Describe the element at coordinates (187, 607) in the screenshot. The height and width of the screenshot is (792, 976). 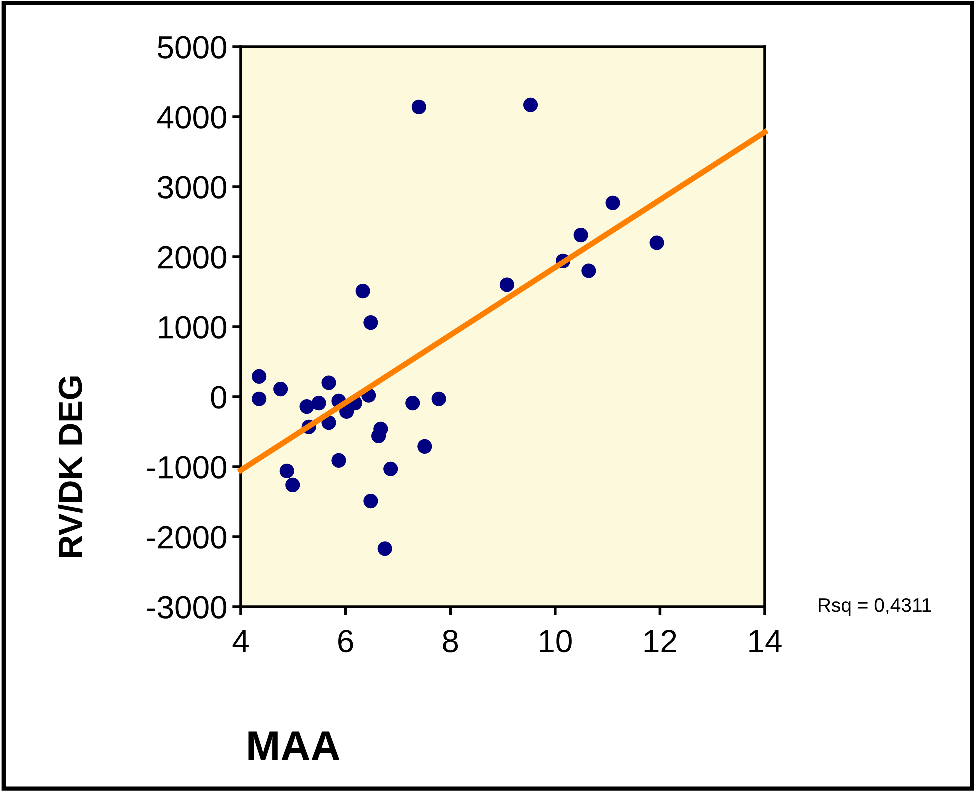
I see `y-tick-label: -3000` at that location.